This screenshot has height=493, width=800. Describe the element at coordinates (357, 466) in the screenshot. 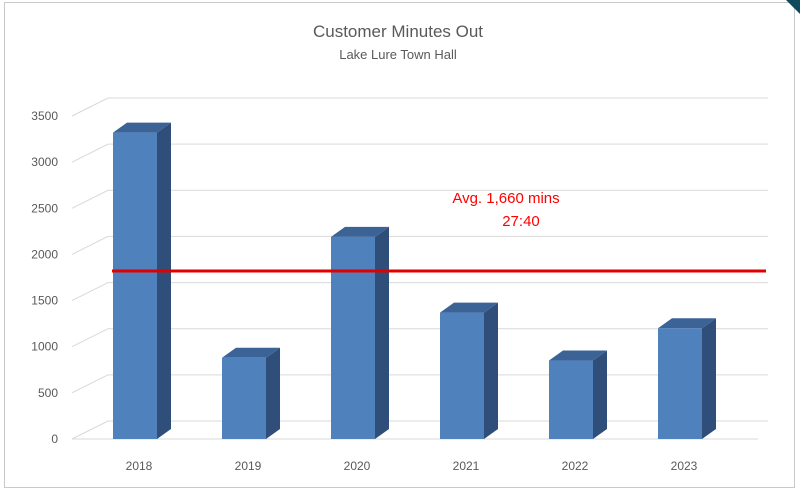

I see `x-tick-label: 2020` at that location.